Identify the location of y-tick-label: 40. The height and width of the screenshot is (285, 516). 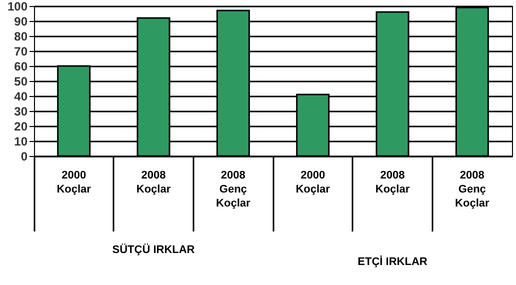
(21, 97).